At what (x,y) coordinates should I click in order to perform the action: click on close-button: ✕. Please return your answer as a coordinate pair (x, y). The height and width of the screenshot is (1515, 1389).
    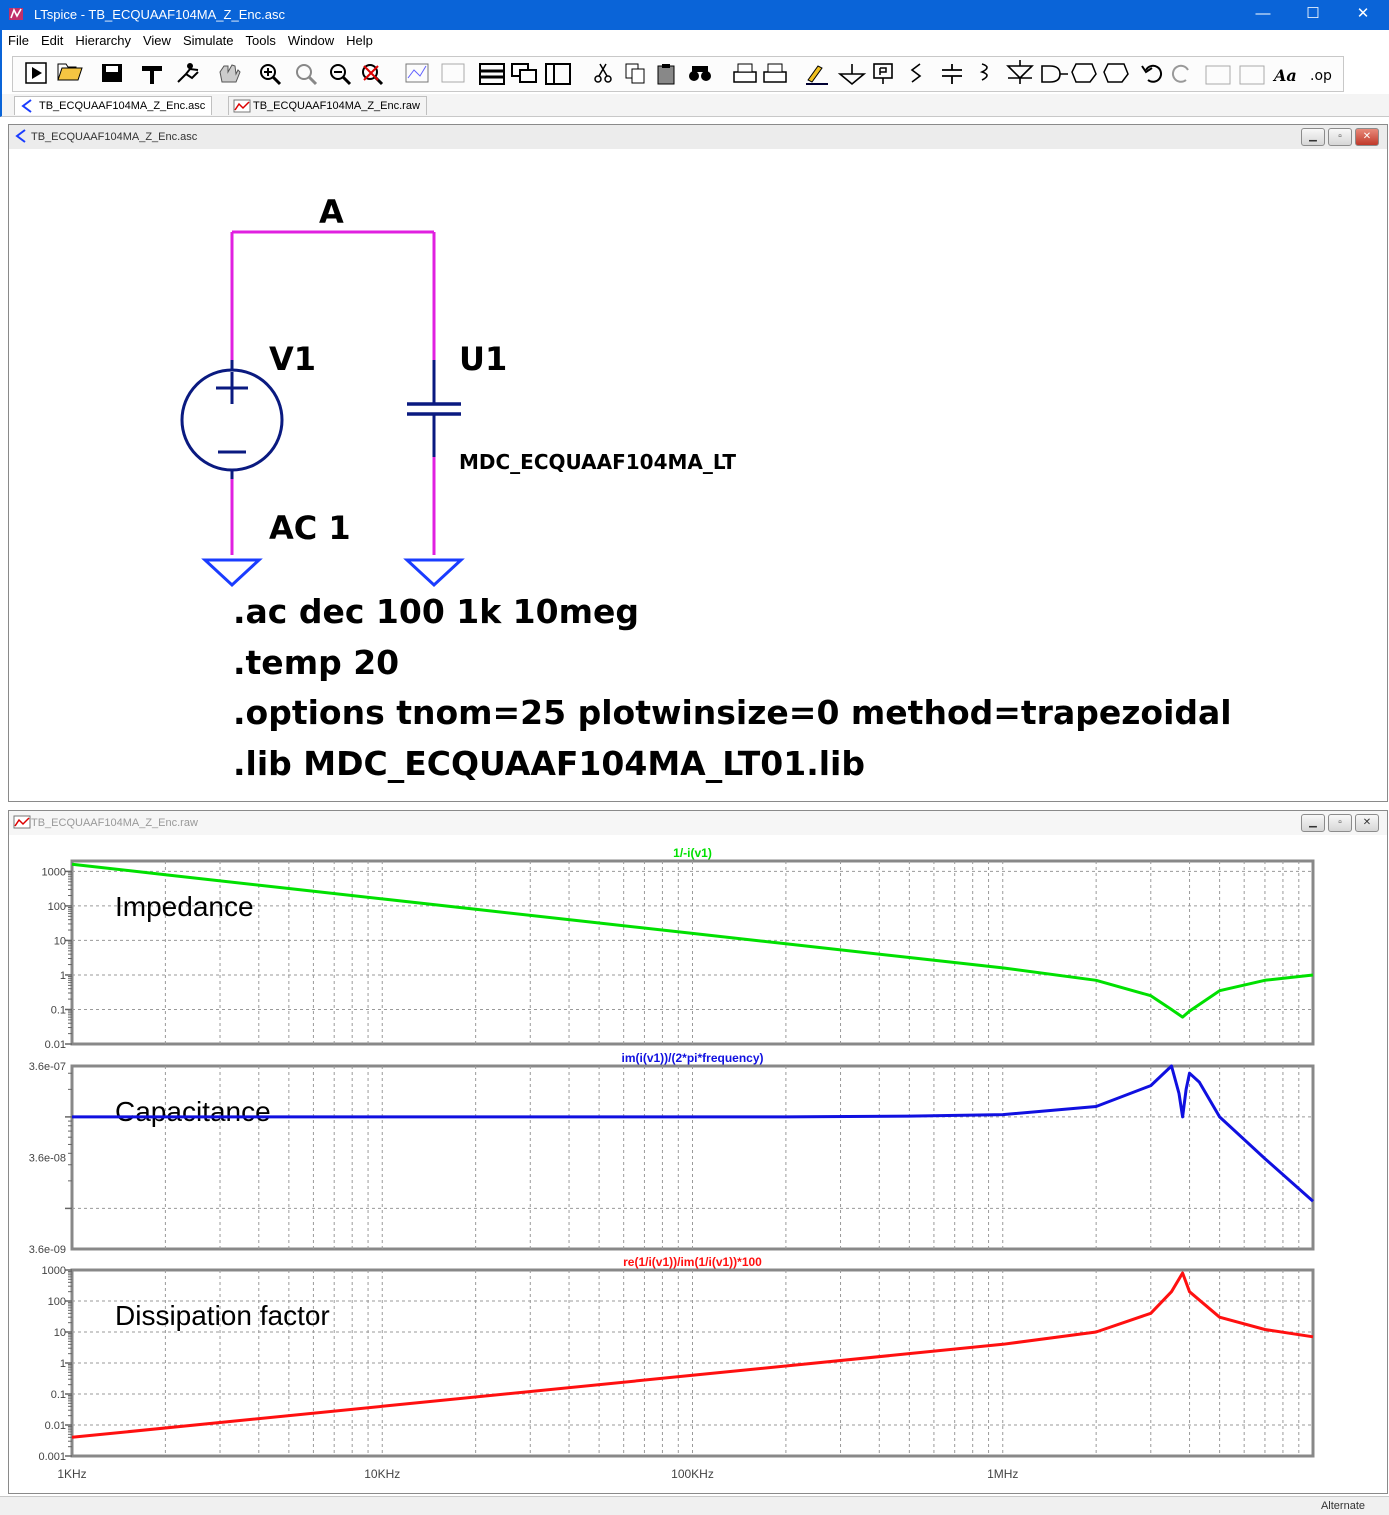
    Looking at the image, I should click on (1363, 13).